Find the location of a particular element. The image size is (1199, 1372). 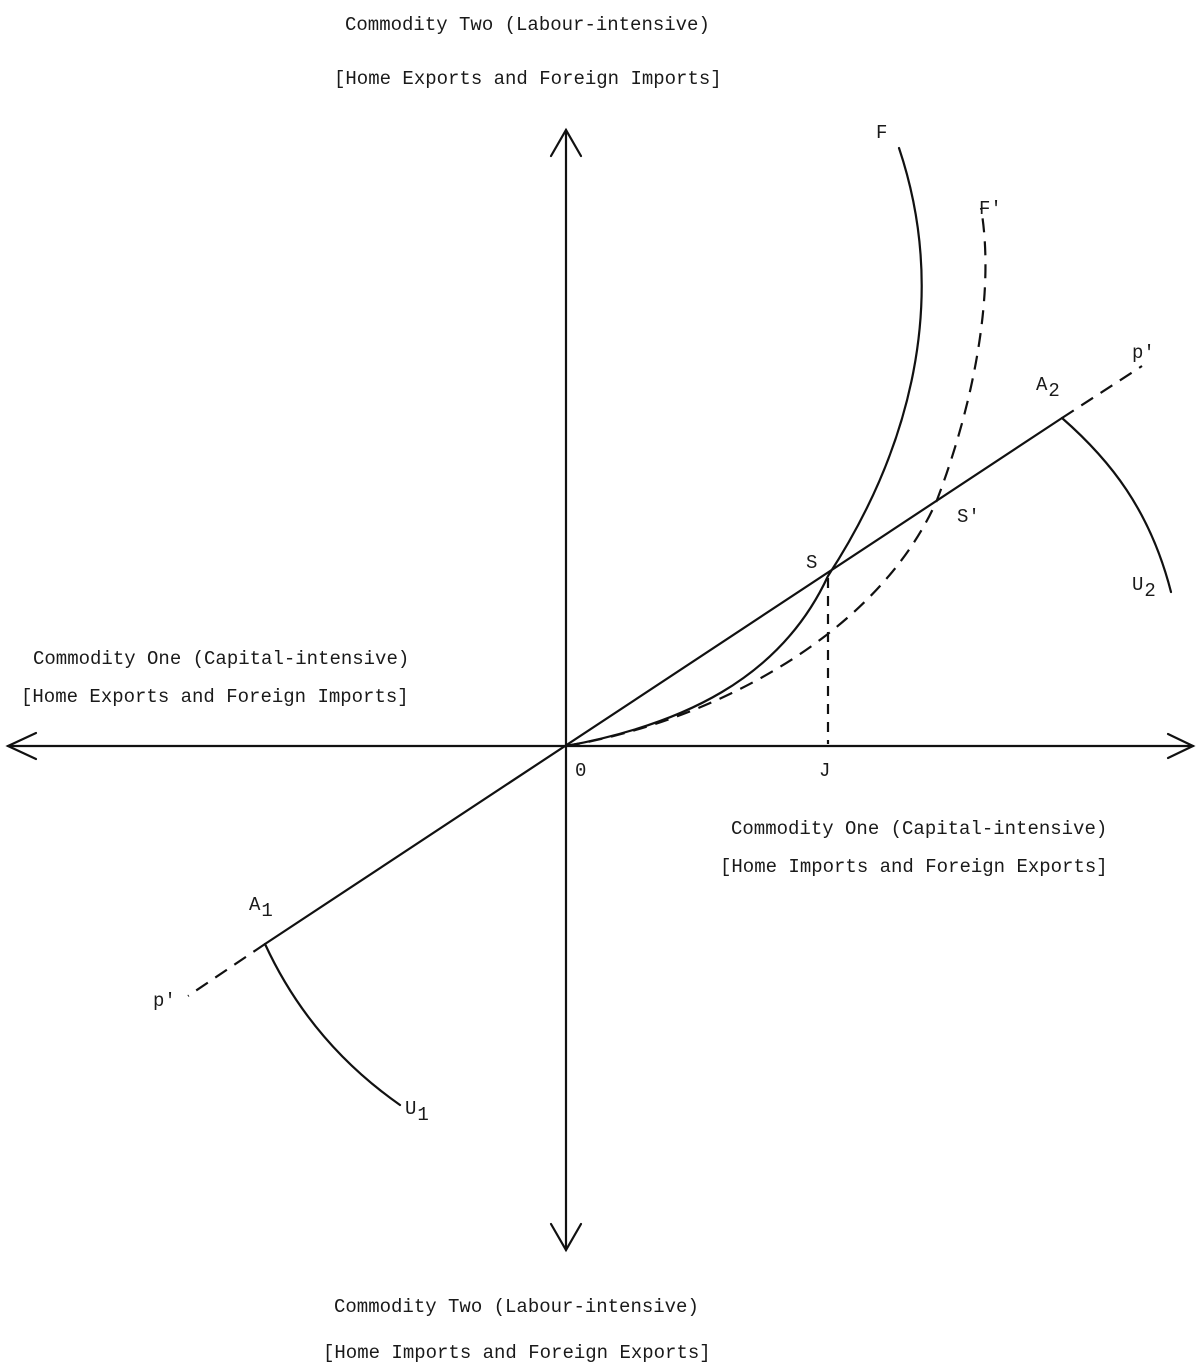

right-axis-label-line1: Commodity One (Capital-intensive) is located at coordinates (919, 829).